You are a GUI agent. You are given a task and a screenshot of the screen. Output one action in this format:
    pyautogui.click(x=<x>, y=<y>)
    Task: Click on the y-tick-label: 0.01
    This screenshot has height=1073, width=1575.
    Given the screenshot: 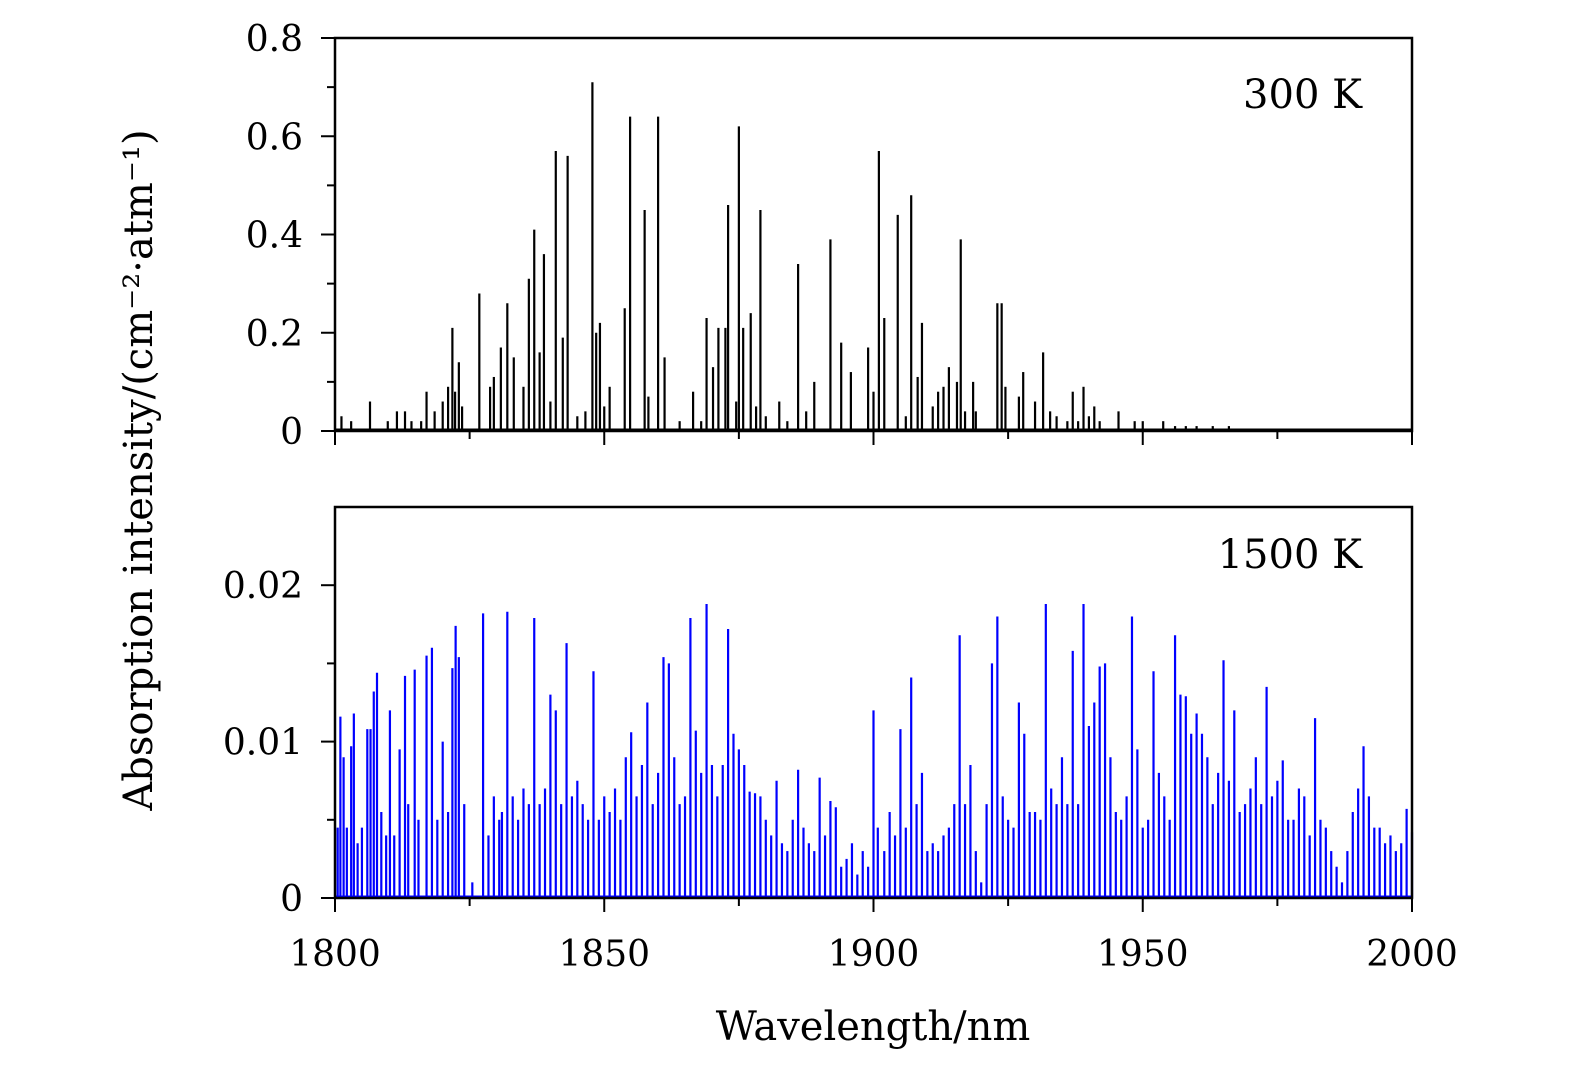 What is the action you would take?
    pyautogui.click(x=263, y=743)
    